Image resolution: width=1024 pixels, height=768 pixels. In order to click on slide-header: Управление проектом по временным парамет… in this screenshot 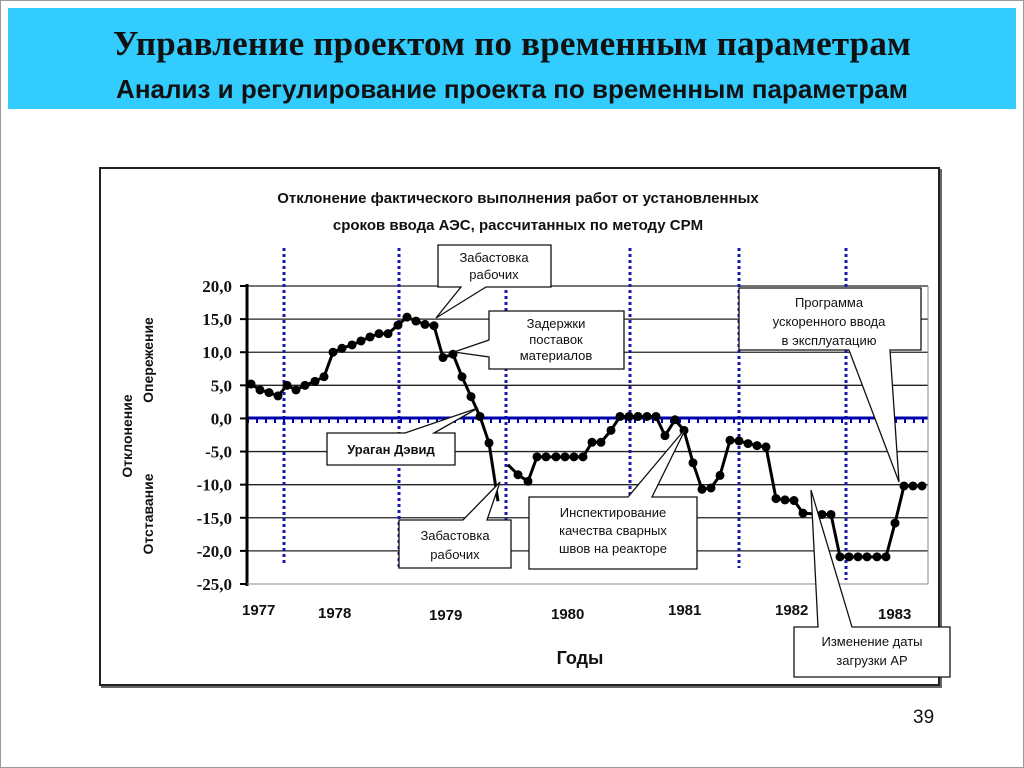, I will do `click(512, 58)`.